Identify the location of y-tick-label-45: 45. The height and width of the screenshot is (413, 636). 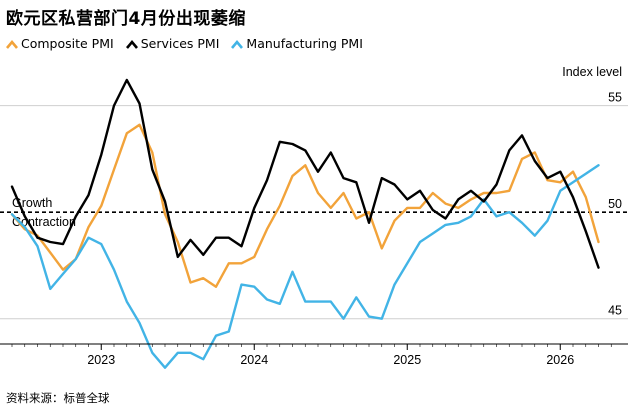
(615, 311).